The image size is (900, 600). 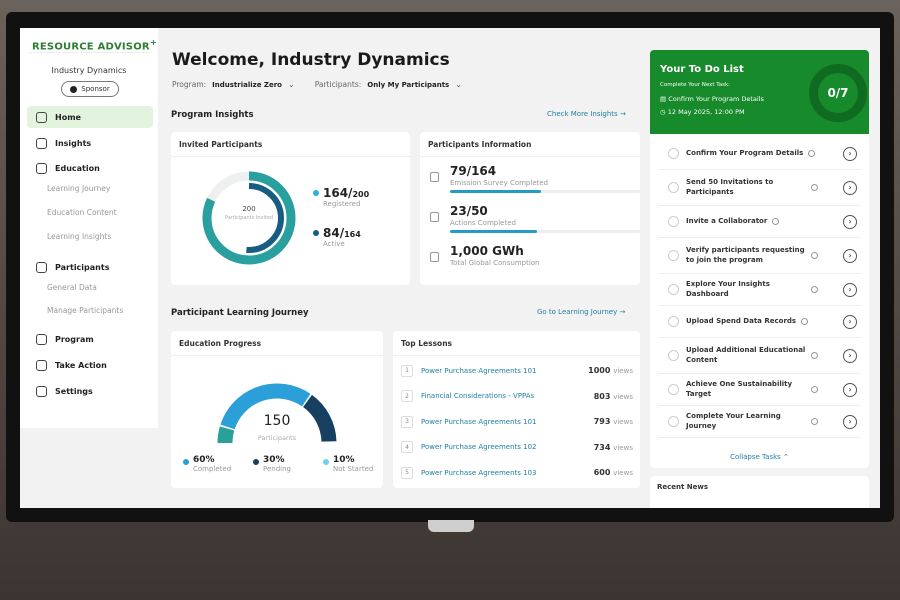 What do you see at coordinates (74, 89) in the screenshot?
I see `sponsor-icon` at bounding box center [74, 89].